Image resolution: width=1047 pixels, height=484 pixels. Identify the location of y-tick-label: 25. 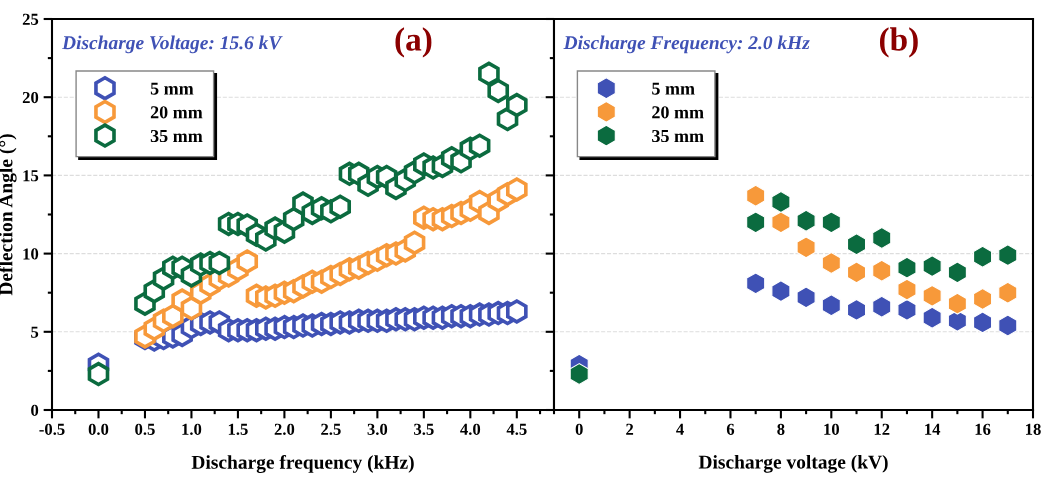
(30, 19).